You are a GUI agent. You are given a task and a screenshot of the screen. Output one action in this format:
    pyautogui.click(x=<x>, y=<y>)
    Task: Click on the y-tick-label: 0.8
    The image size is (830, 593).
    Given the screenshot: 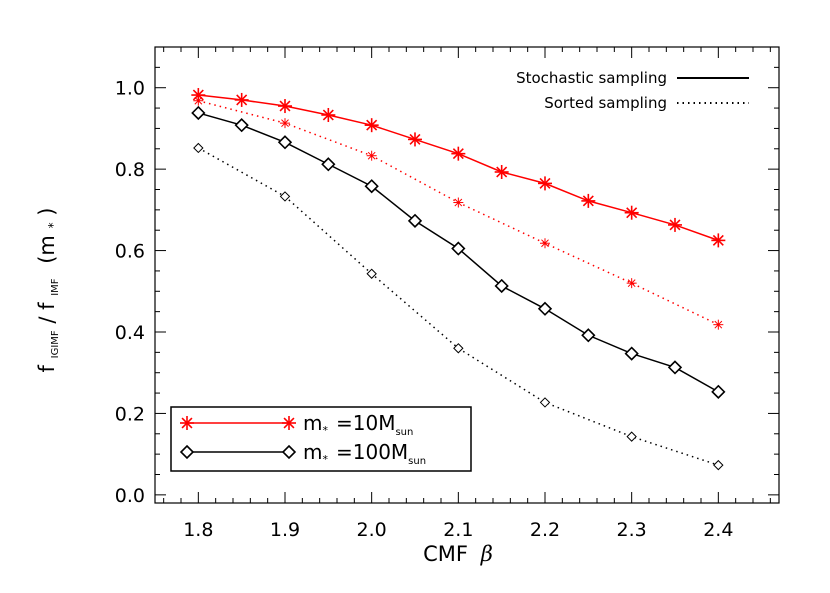 What is the action you would take?
    pyautogui.click(x=130, y=170)
    